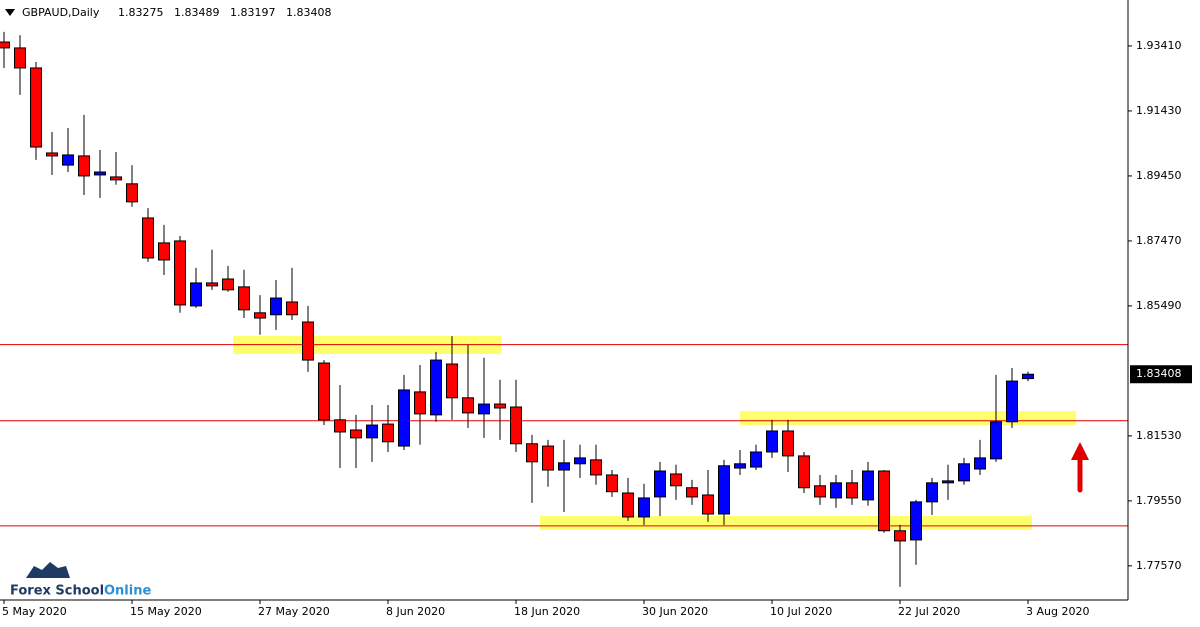 This screenshot has height=627, width=1200. What do you see at coordinates (1159, 500) in the screenshot?
I see `y-tick-label: 1.79550` at bounding box center [1159, 500].